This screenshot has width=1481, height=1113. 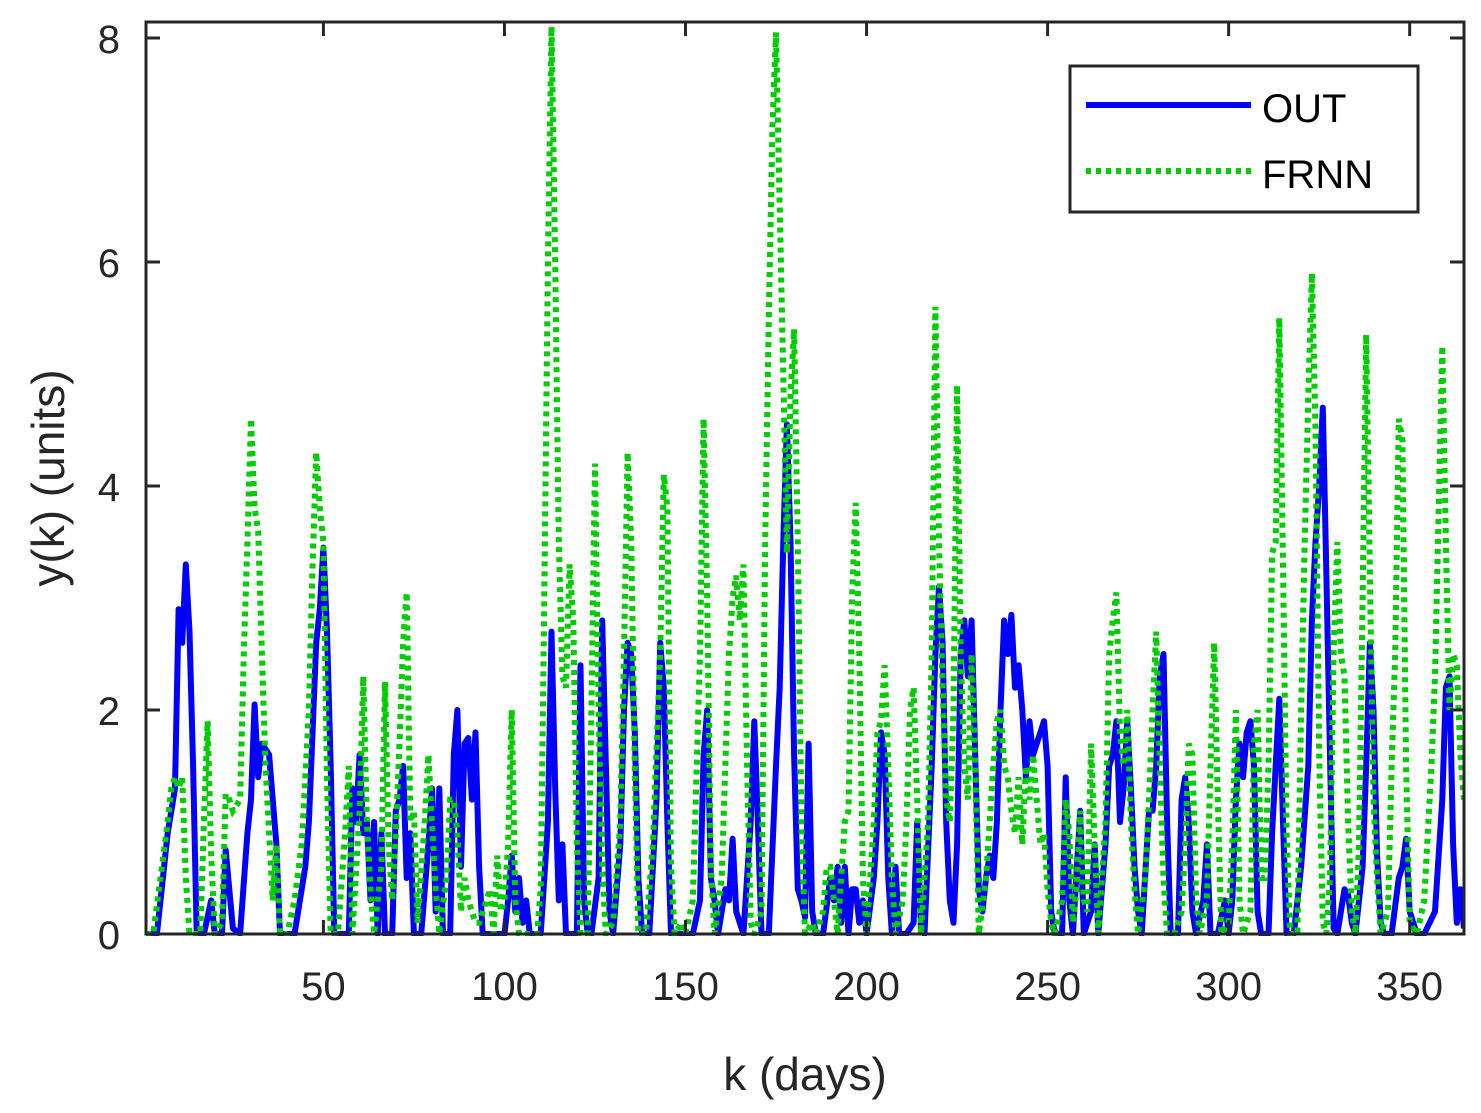 What do you see at coordinates (1304, 109) in the screenshot?
I see `legend-out-label: OUT` at bounding box center [1304, 109].